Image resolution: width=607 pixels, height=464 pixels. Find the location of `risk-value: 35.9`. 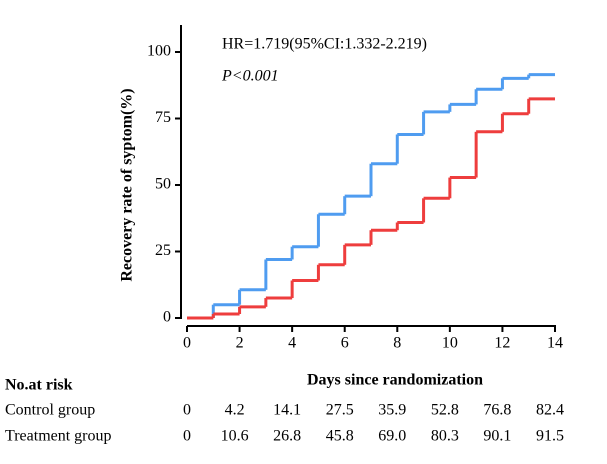

risk-value: 35.9 is located at coordinates (392, 410).